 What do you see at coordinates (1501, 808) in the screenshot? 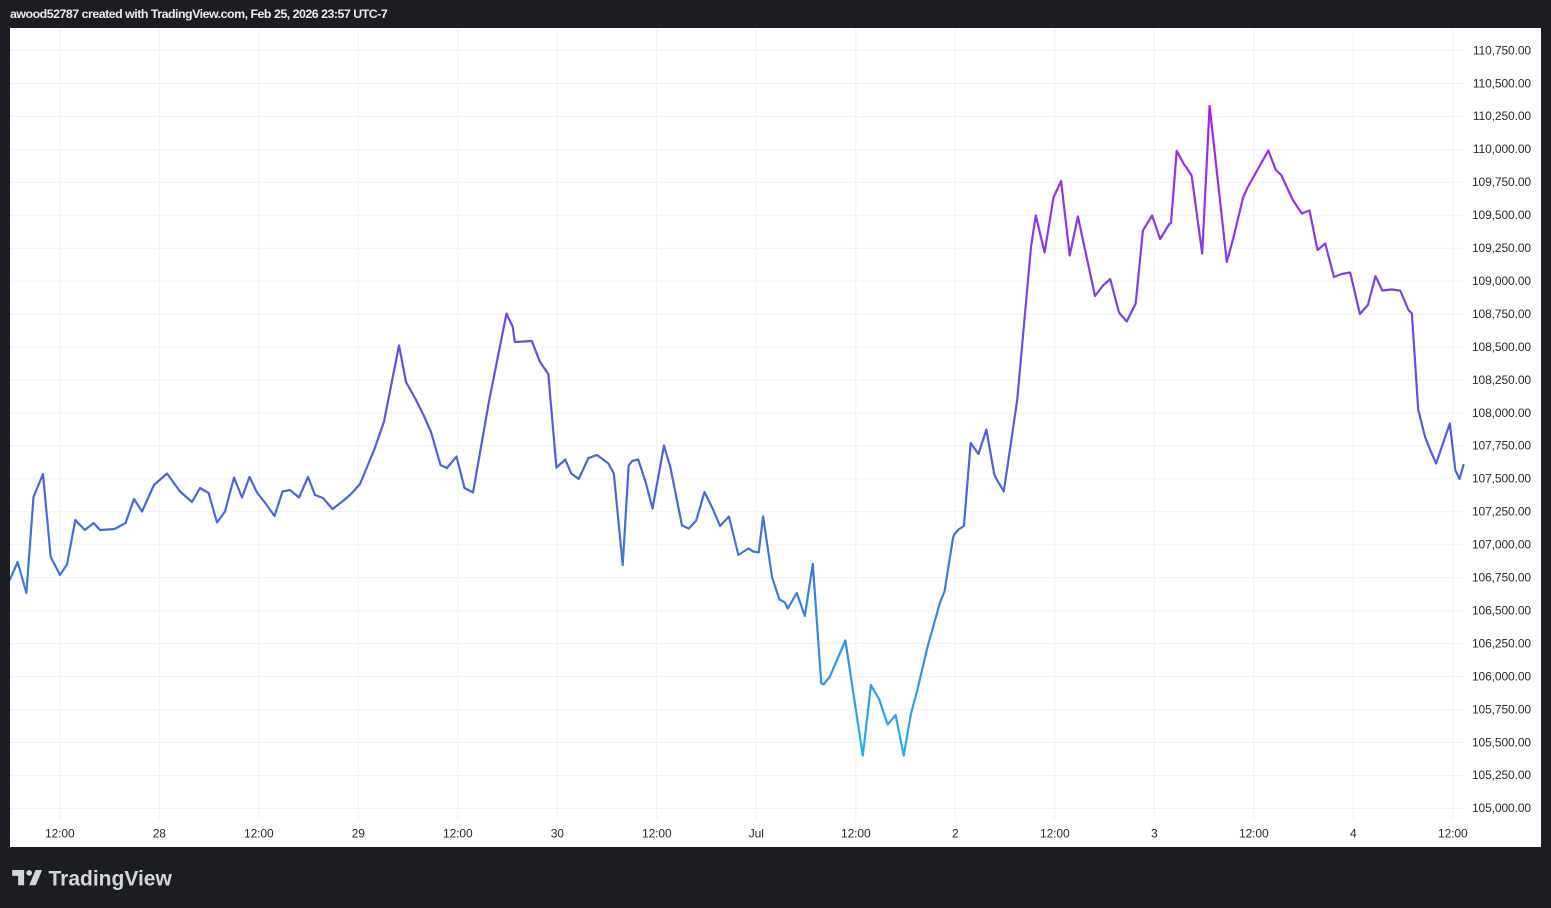
I see `svg-text: 105,000.00` at bounding box center [1501, 808].